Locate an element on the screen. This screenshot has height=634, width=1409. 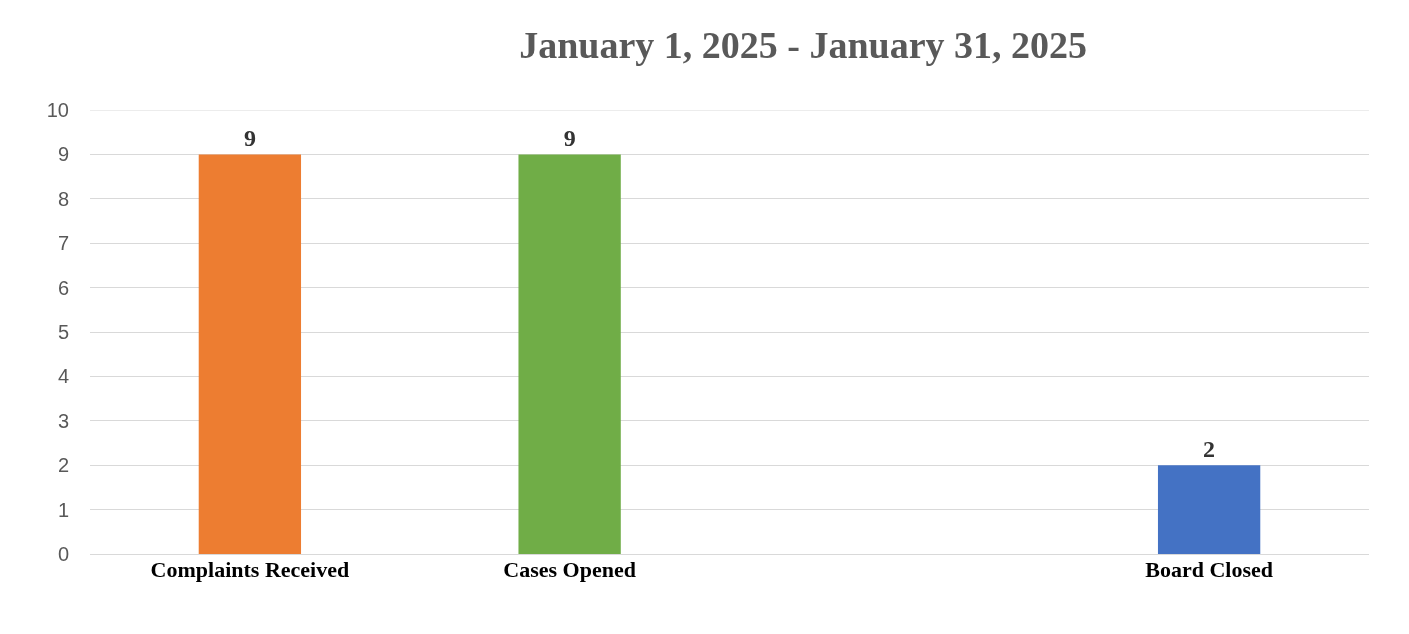
x-tick-label: Board Closed is located at coordinates (1209, 569).